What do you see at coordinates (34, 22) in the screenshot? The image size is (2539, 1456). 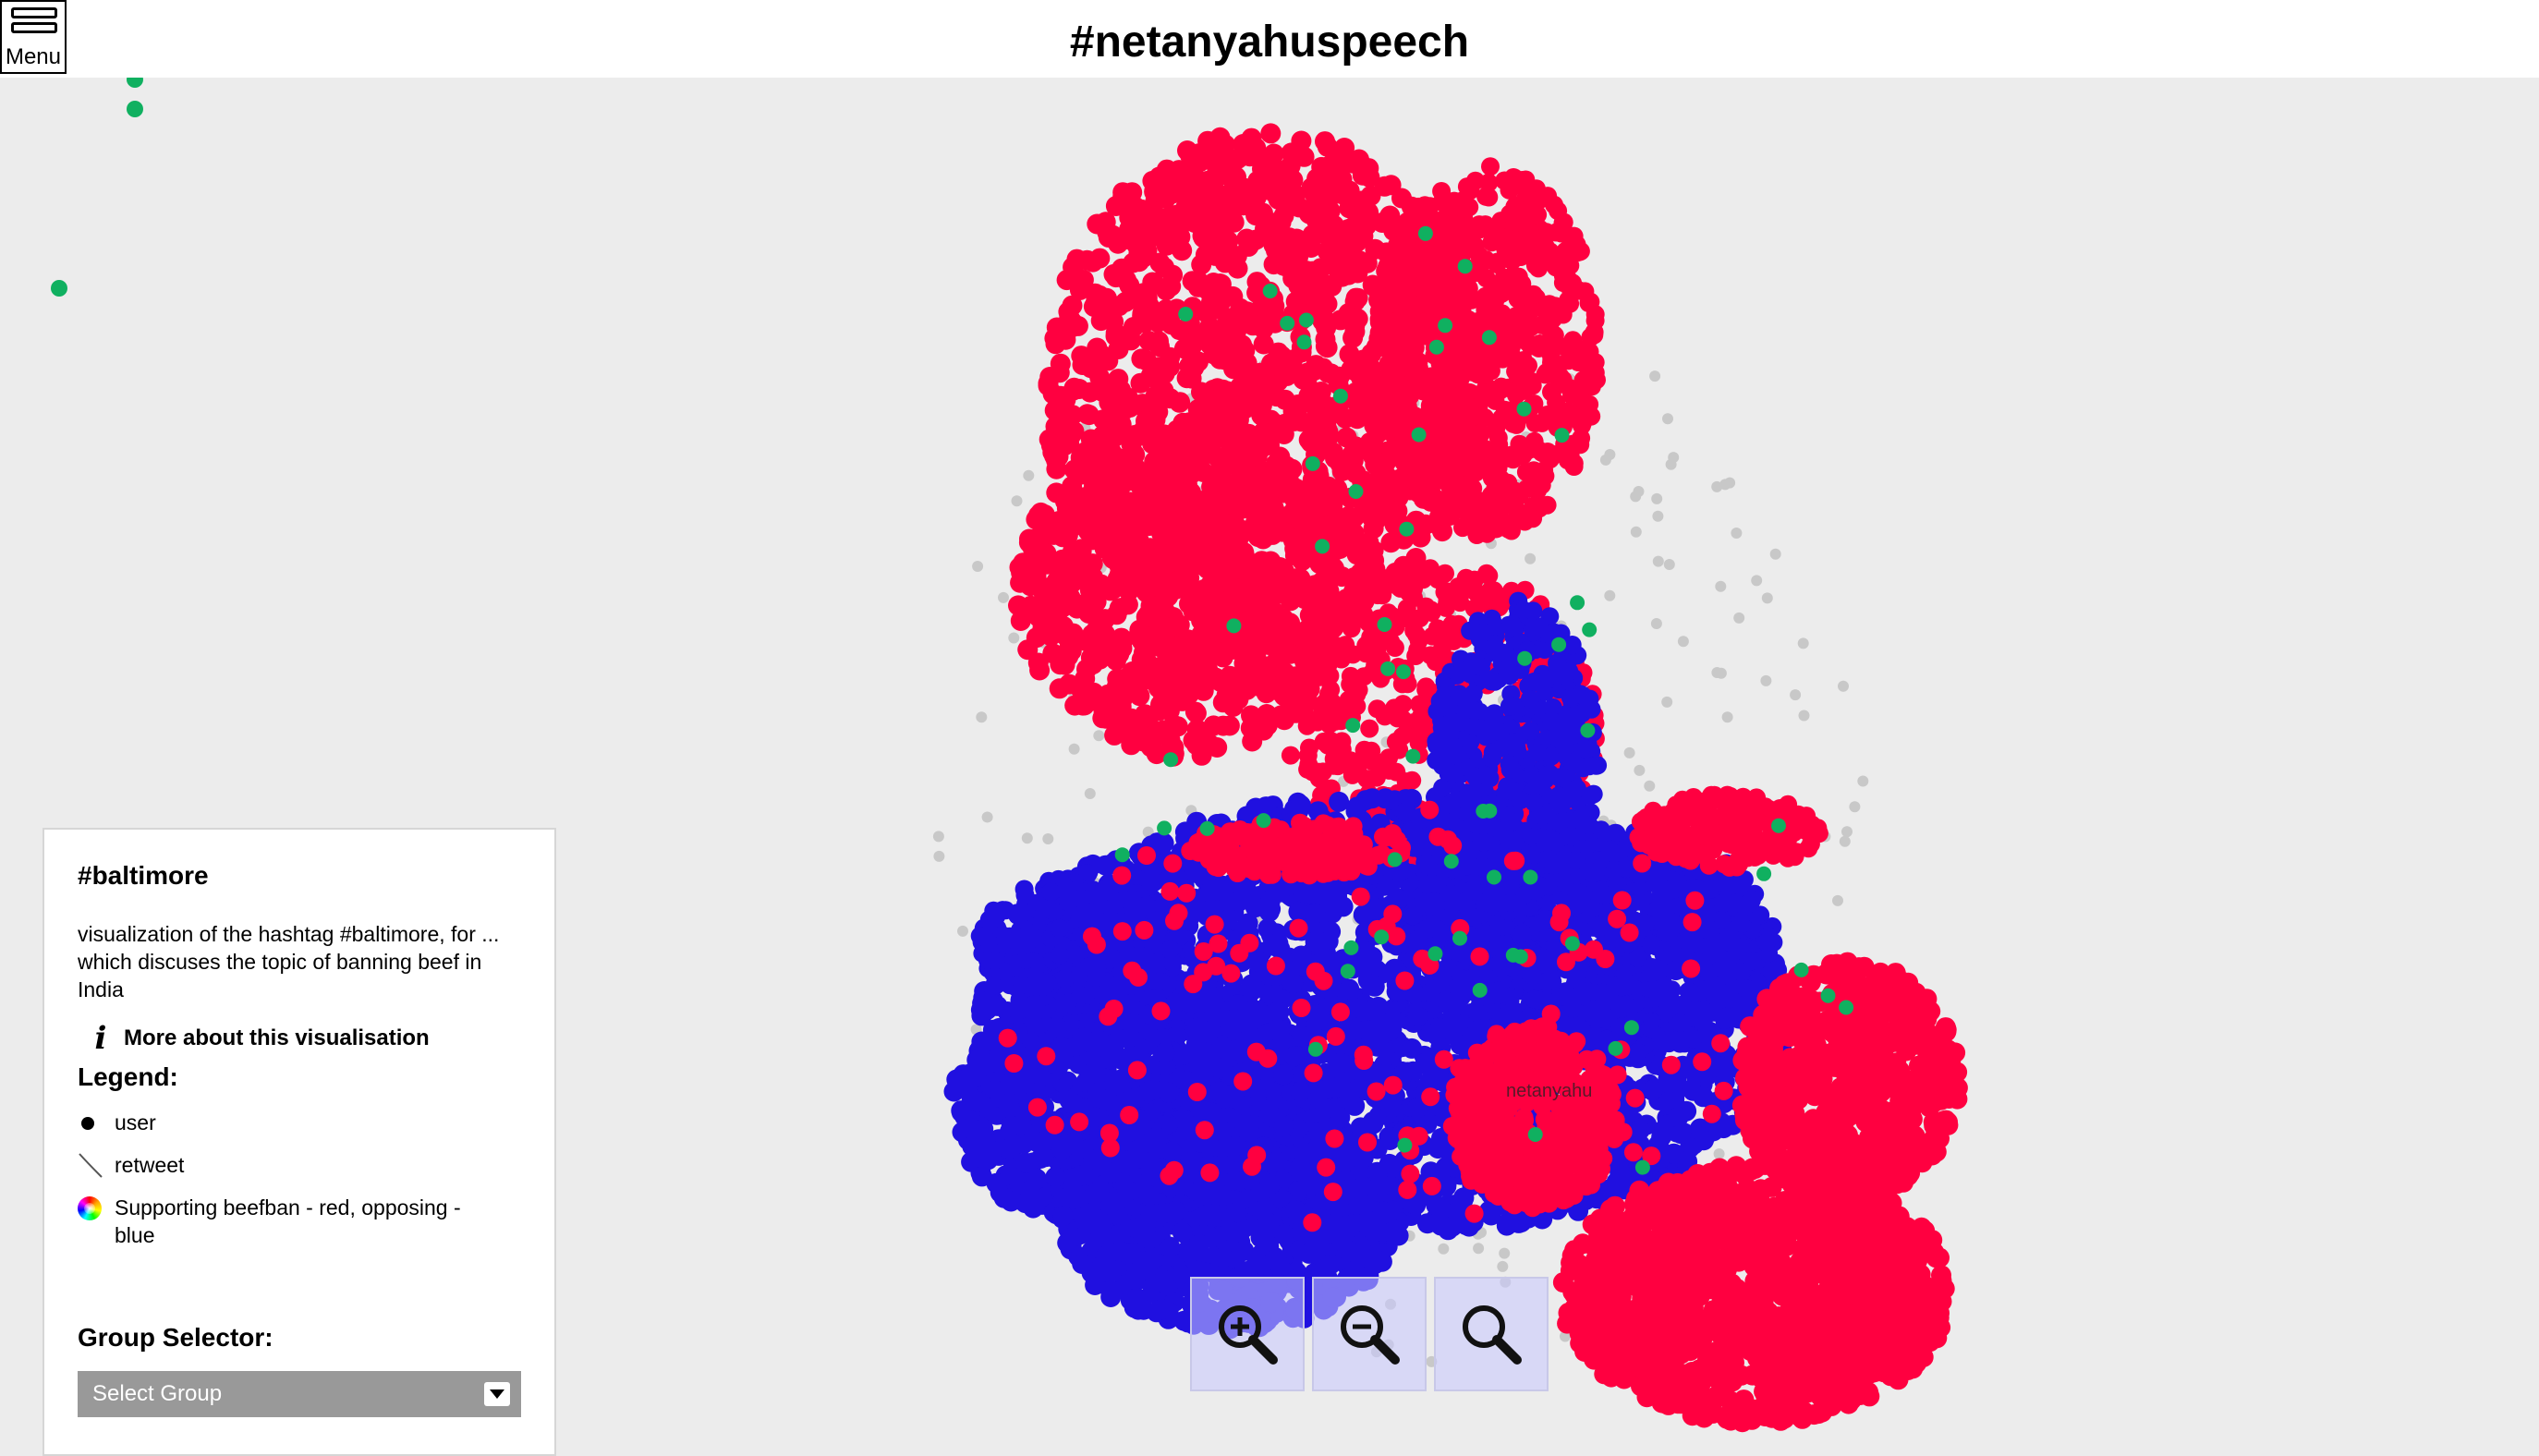 I see `hamburger-icon` at bounding box center [34, 22].